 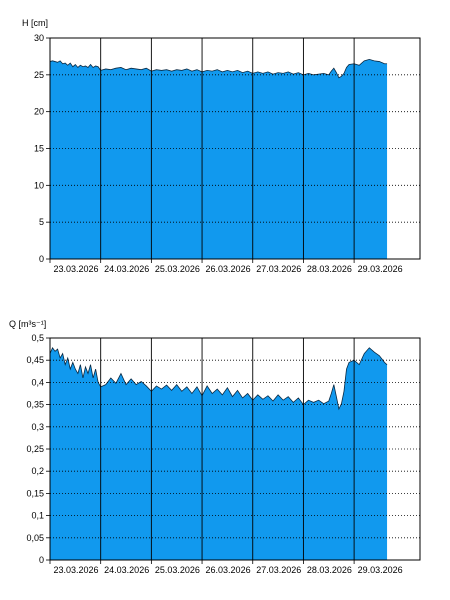 What do you see at coordinates (37, 471) in the screenshot?
I see `y-tick-label: 0,2` at bounding box center [37, 471].